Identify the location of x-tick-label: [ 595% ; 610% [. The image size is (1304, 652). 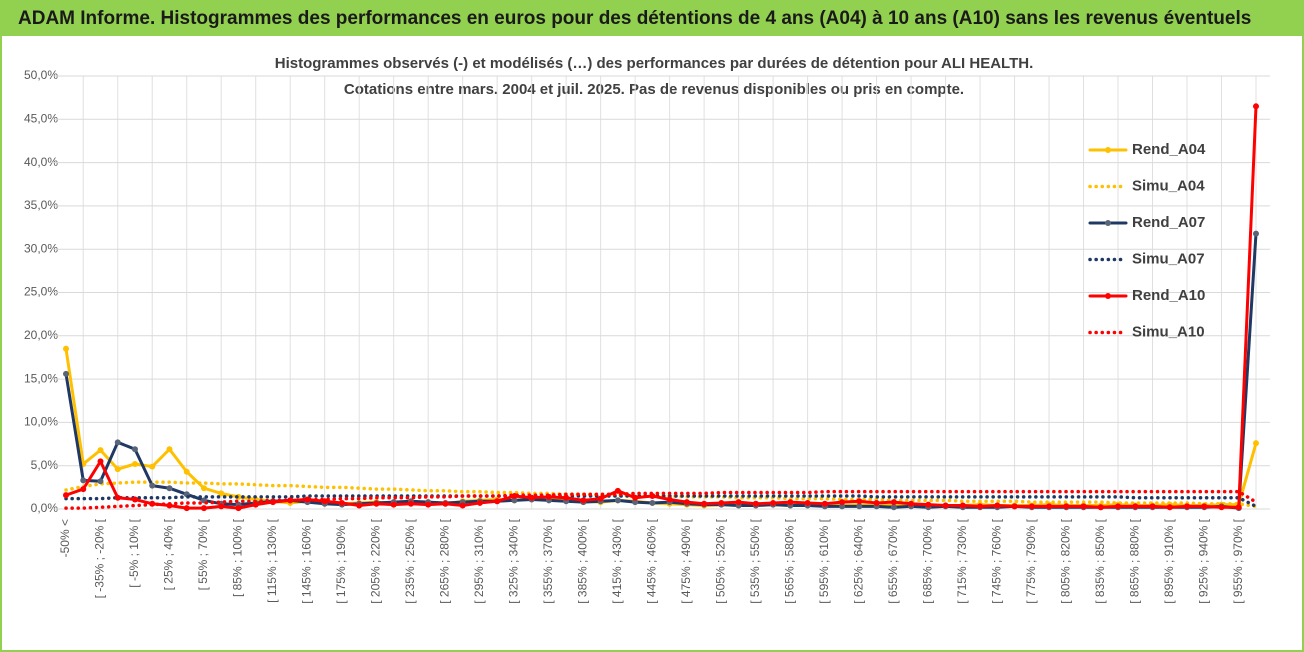
(824, 560).